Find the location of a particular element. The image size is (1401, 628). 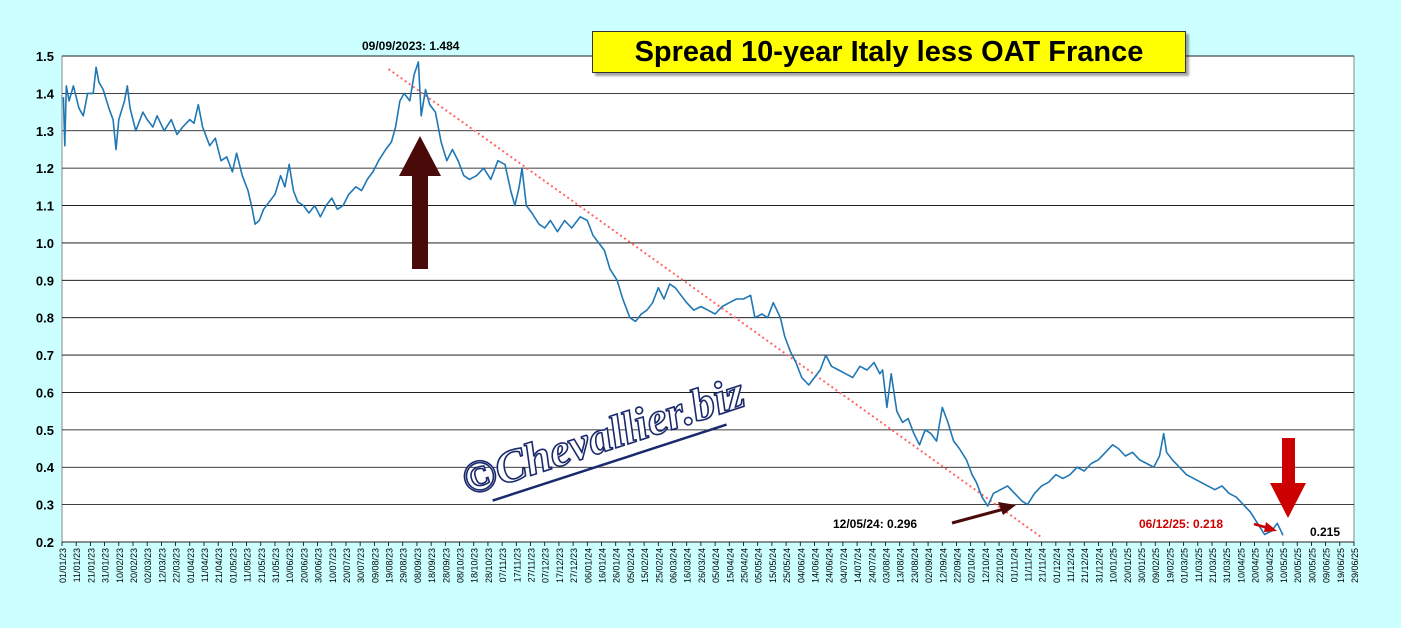

x-tick-label: 12/10/24 is located at coordinates (986, 565).